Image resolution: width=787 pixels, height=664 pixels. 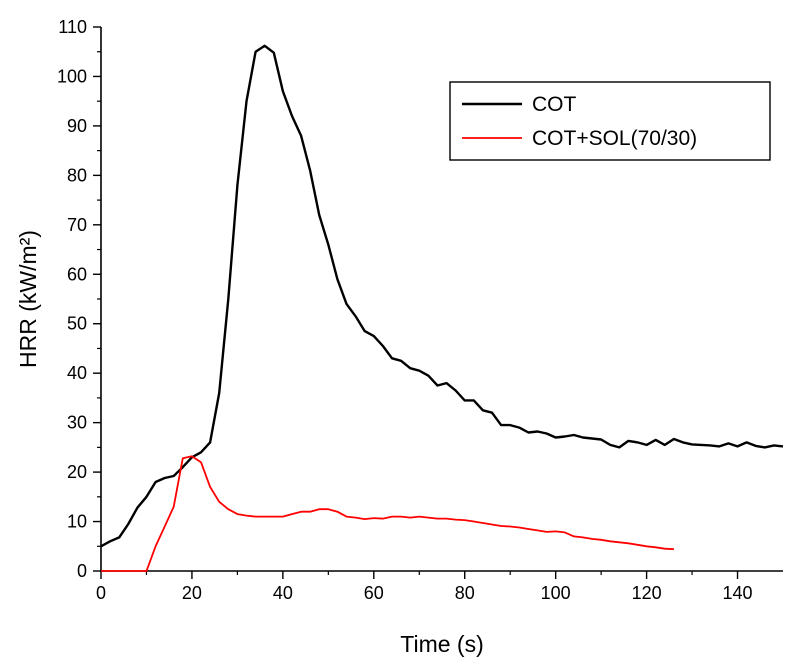 What do you see at coordinates (192, 593) in the screenshot?
I see `x-tick-label: 20` at bounding box center [192, 593].